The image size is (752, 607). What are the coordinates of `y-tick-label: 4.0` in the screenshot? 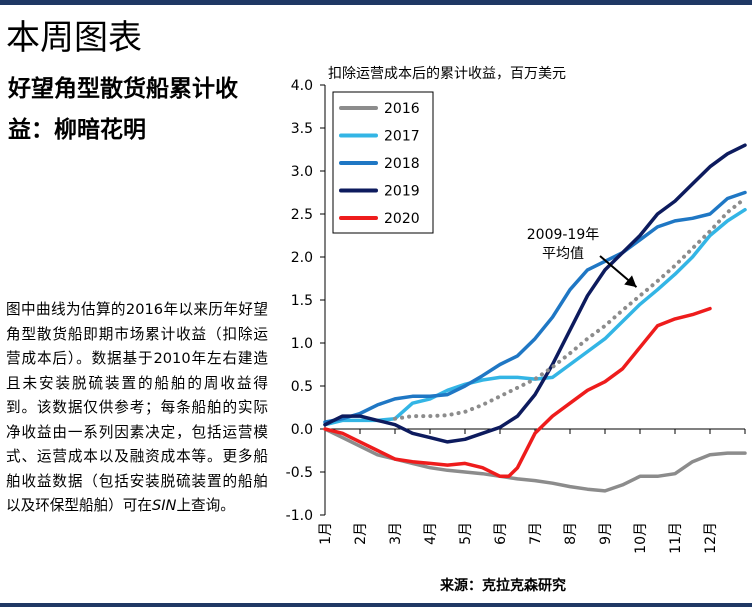 It's located at (302, 86).